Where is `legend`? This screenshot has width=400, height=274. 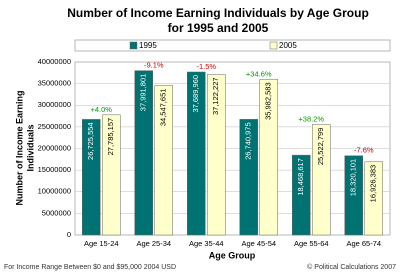
legend is located at coordinates (232, 45).